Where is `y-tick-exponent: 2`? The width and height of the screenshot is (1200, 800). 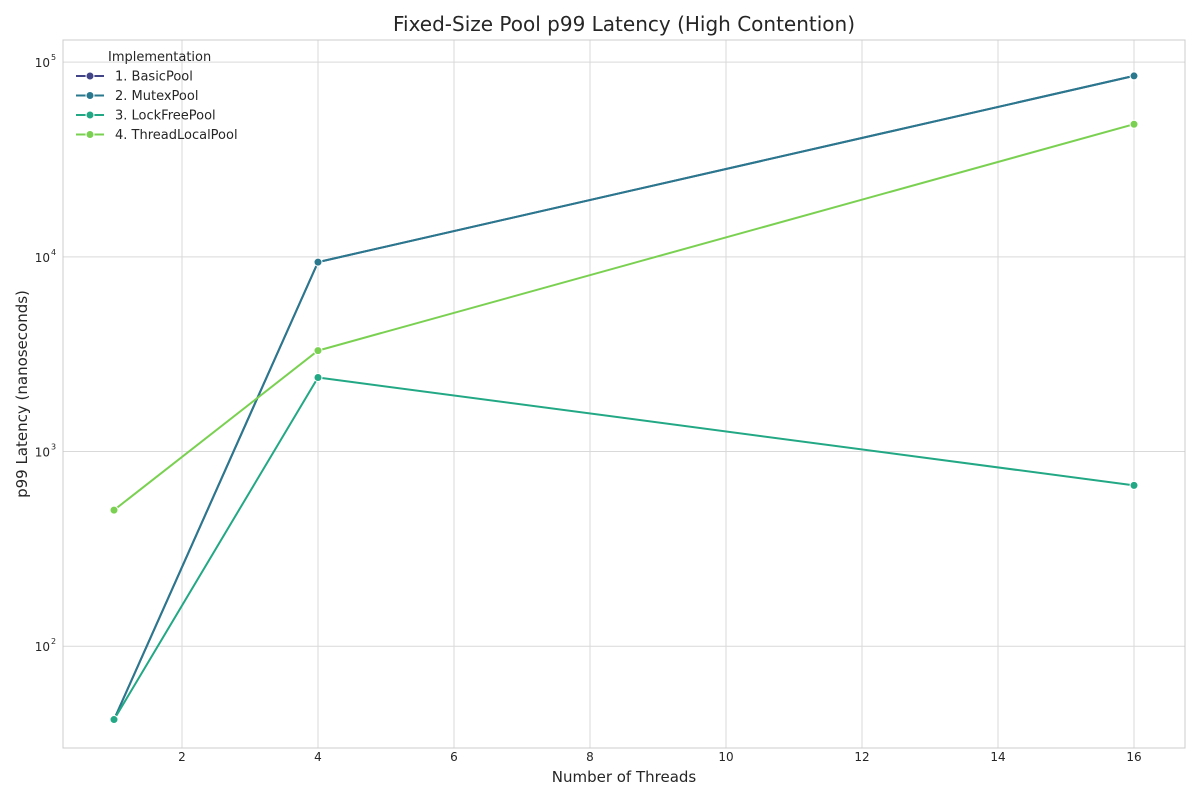
y-tick-exponent: 2 is located at coordinates (53, 641).